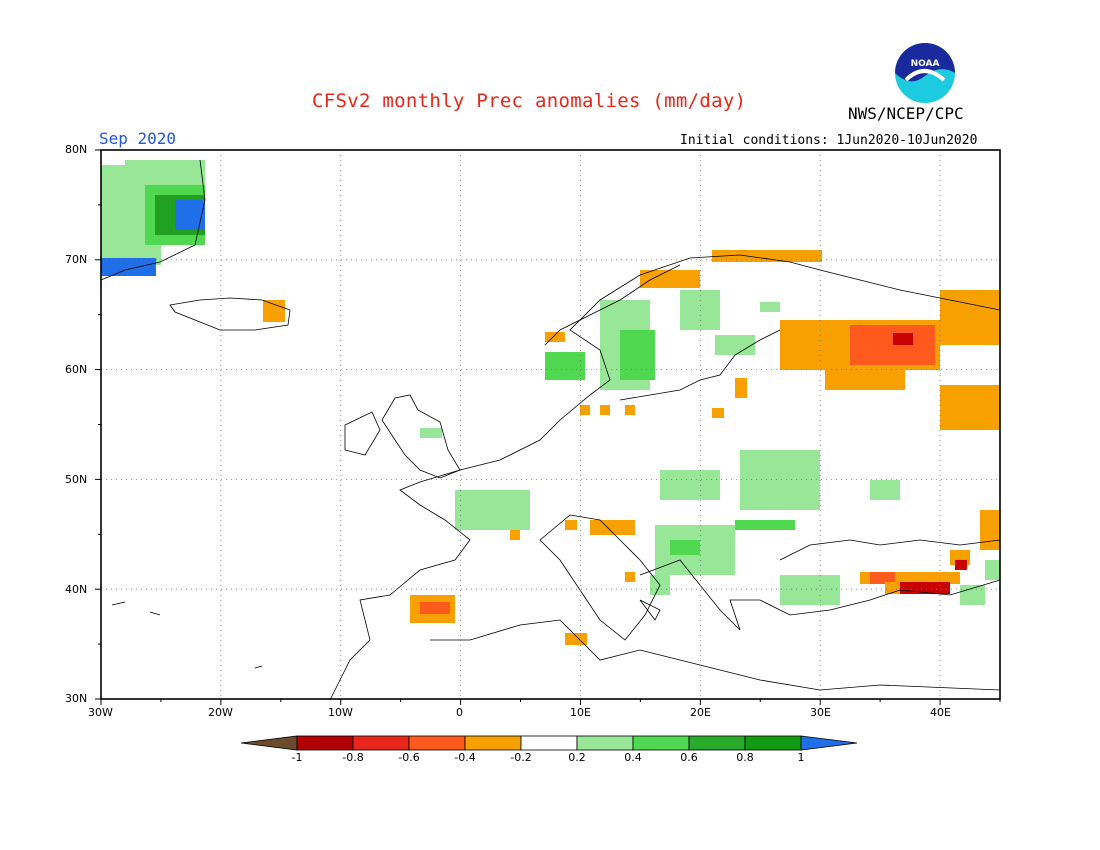 The image size is (1100, 850). Describe the element at coordinates (100, 712) in the screenshot. I see `lon-label-30w: 30W` at that location.